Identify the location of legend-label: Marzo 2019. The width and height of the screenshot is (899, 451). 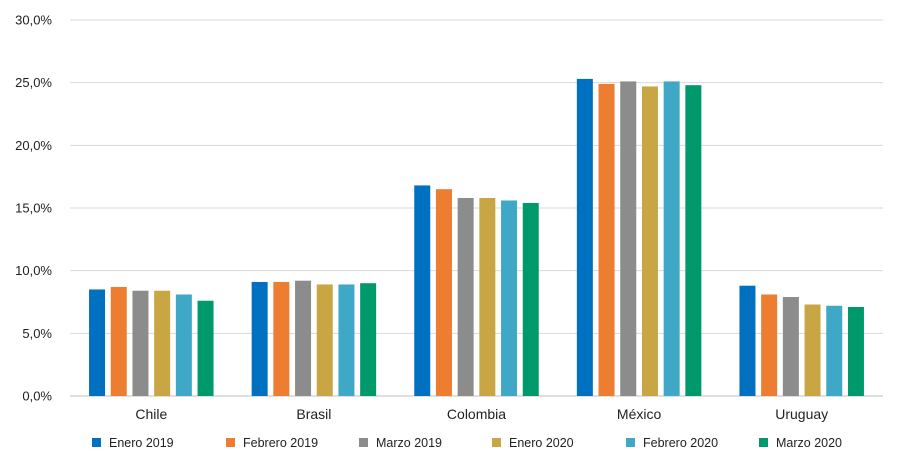
(409, 443).